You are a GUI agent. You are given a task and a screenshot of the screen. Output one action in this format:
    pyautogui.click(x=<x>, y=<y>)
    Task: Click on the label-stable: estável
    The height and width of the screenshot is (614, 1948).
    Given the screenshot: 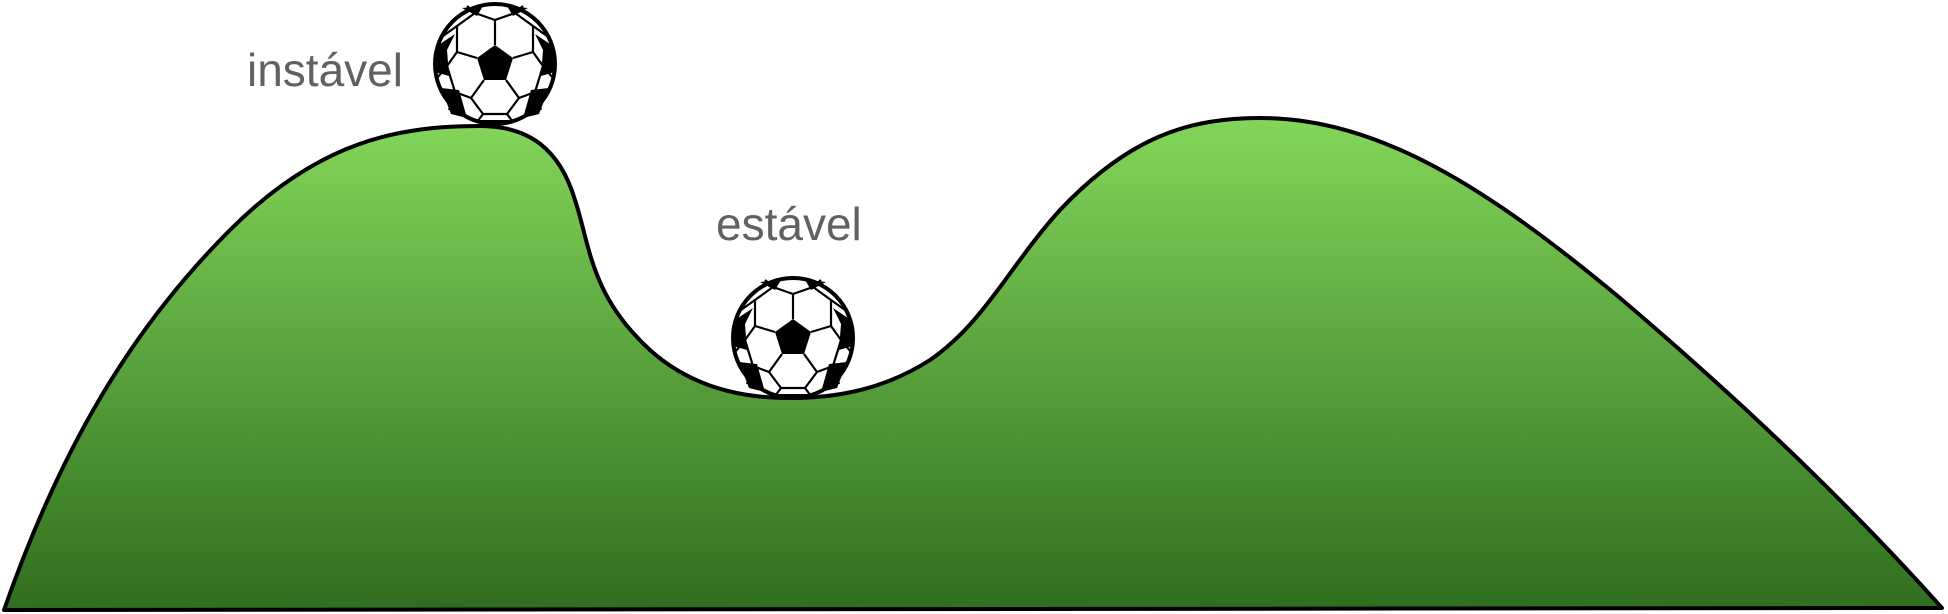 What is the action you would take?
    pyautogui.click(x=789, y=224)
    